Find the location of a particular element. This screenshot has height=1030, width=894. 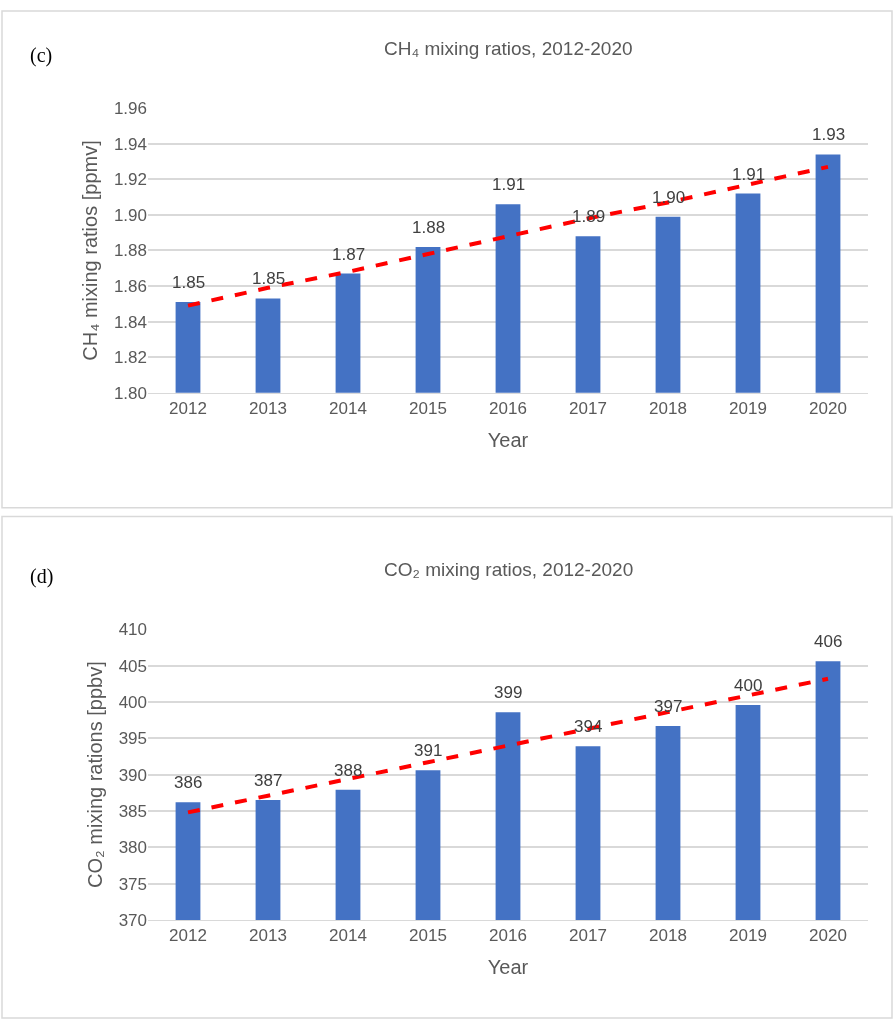

text: (c) is located at coordinates (41, 55).